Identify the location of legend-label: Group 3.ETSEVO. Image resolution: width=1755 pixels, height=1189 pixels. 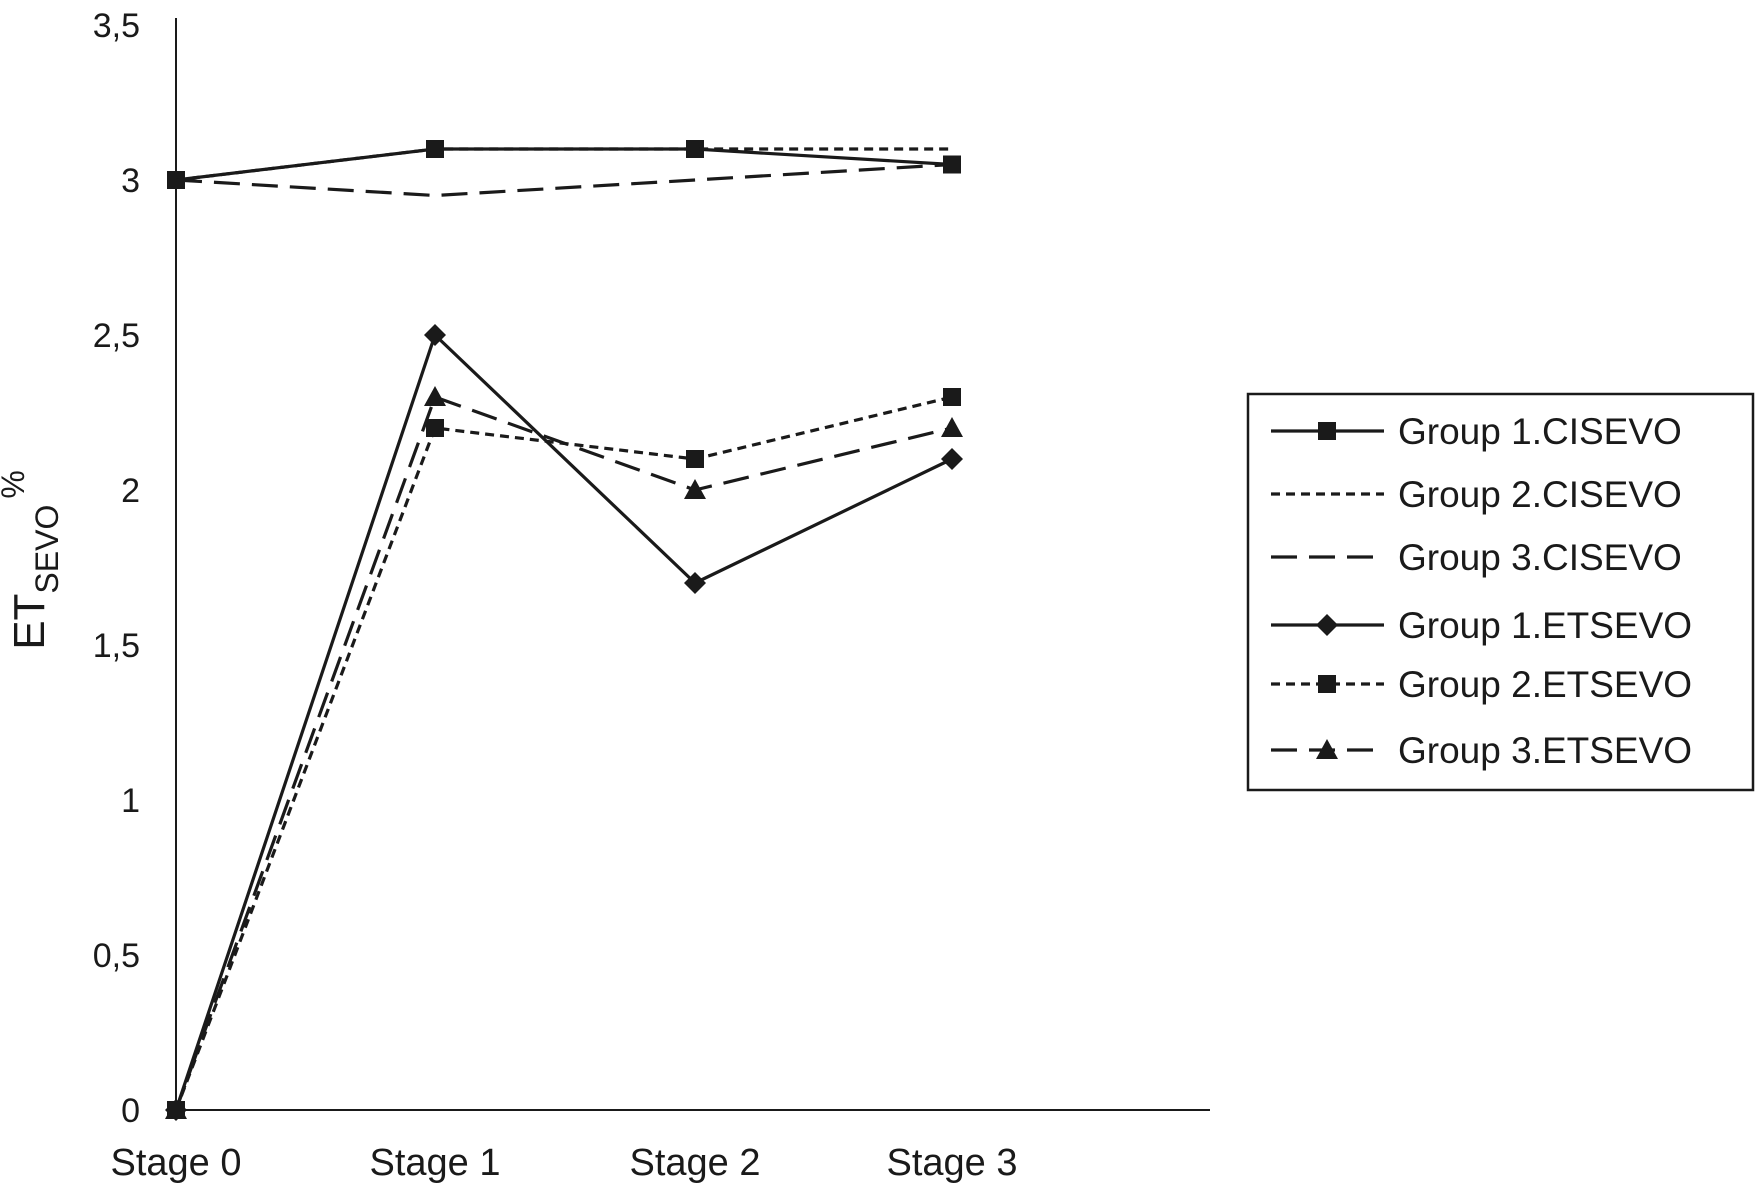
(1545, 750).